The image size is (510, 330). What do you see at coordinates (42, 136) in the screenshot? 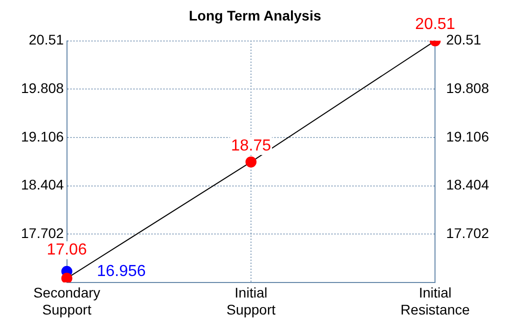
I see `y-tick-label: 19.106` at bounding box center [42, 136].